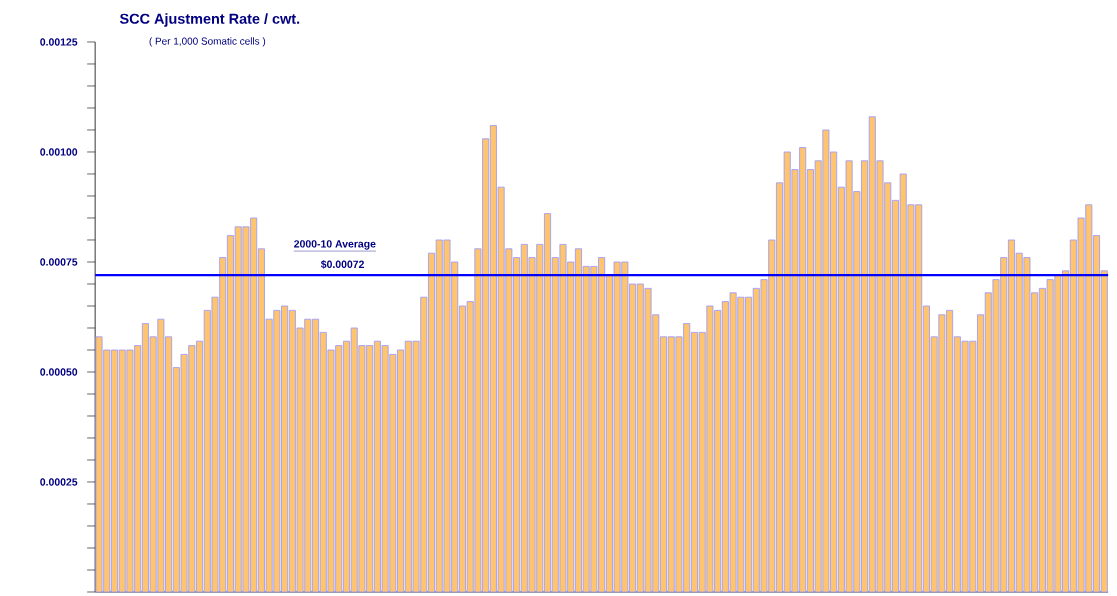 This screenshot has height=596, width=1117. What do you see at coordinates (209, 20) in the screenshot?
I see `chart-title: SCC Ajustment Rate / cwt.` at bounding box center [209, 20].